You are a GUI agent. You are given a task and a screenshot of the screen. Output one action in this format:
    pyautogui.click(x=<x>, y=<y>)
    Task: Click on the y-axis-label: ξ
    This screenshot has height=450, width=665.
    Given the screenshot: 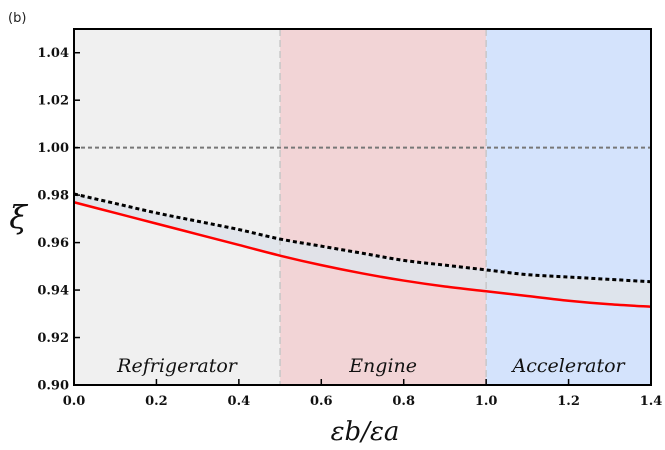 What is the action you would take?
    pyautogui.click(x=18, y=217)
    